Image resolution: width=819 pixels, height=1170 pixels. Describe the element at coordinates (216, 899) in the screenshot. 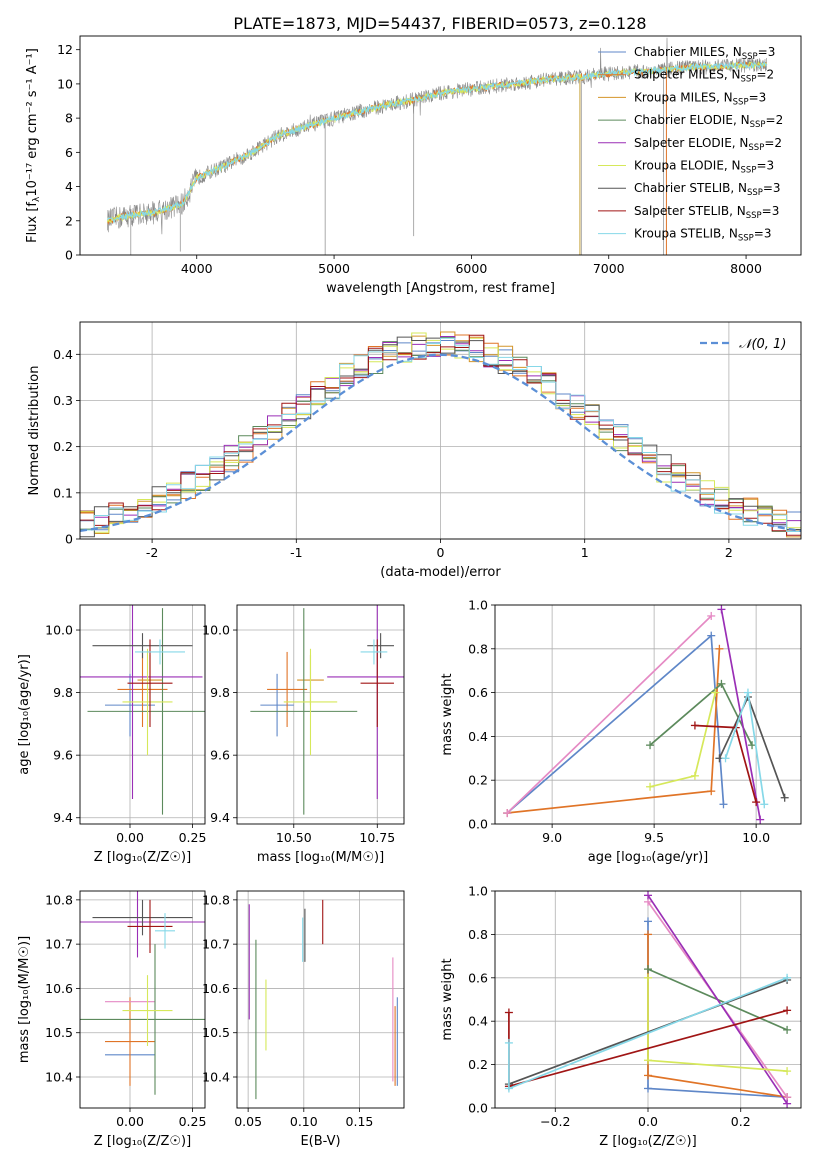

I see `tick-label-y: 10.8` at that location.